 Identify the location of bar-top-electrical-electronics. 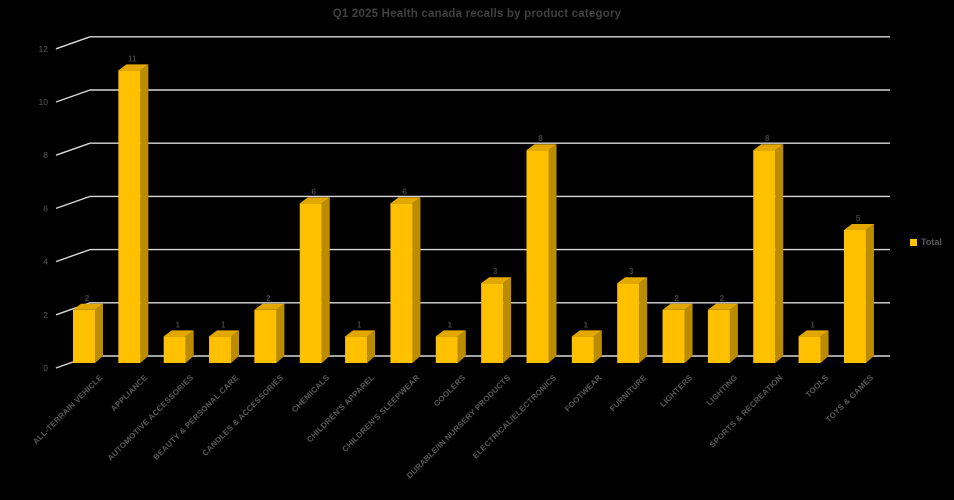
(541, 147).